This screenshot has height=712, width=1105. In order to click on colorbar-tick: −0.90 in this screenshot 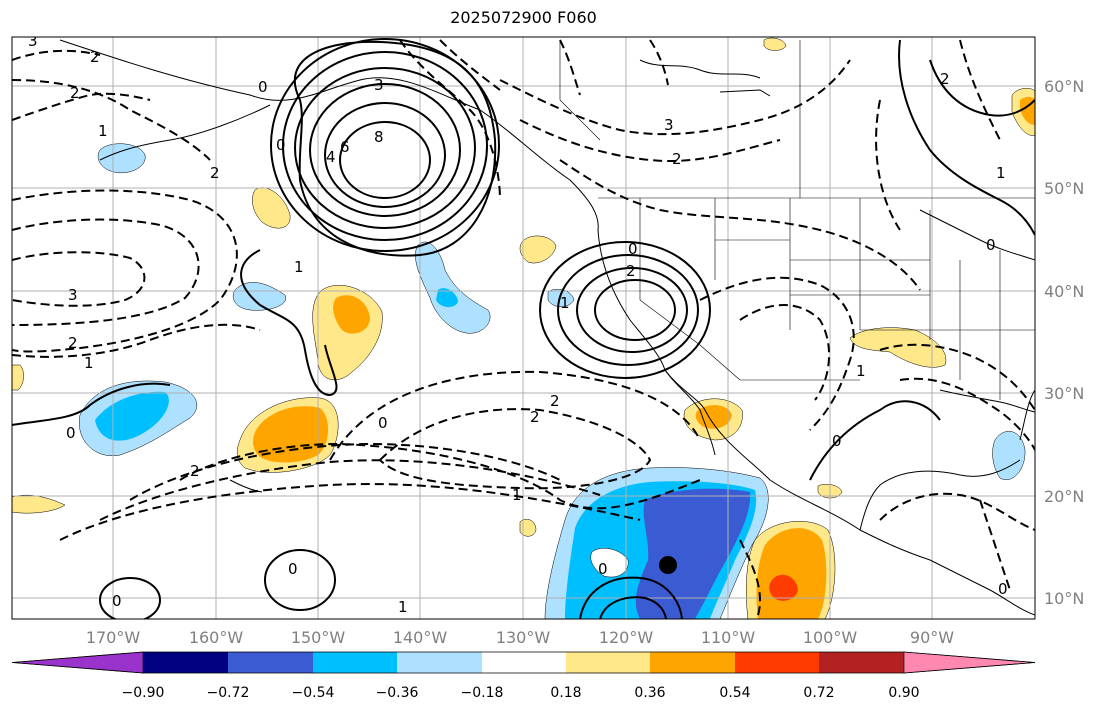, I will do `click(143, 693)`.